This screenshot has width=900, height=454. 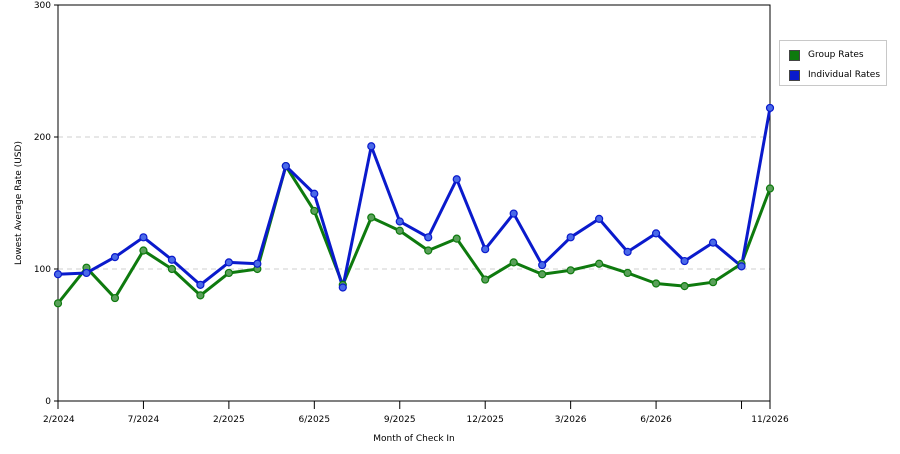 I want to click on legend-item-individual-rates: Individual Rates, so click(x=834, y=75).